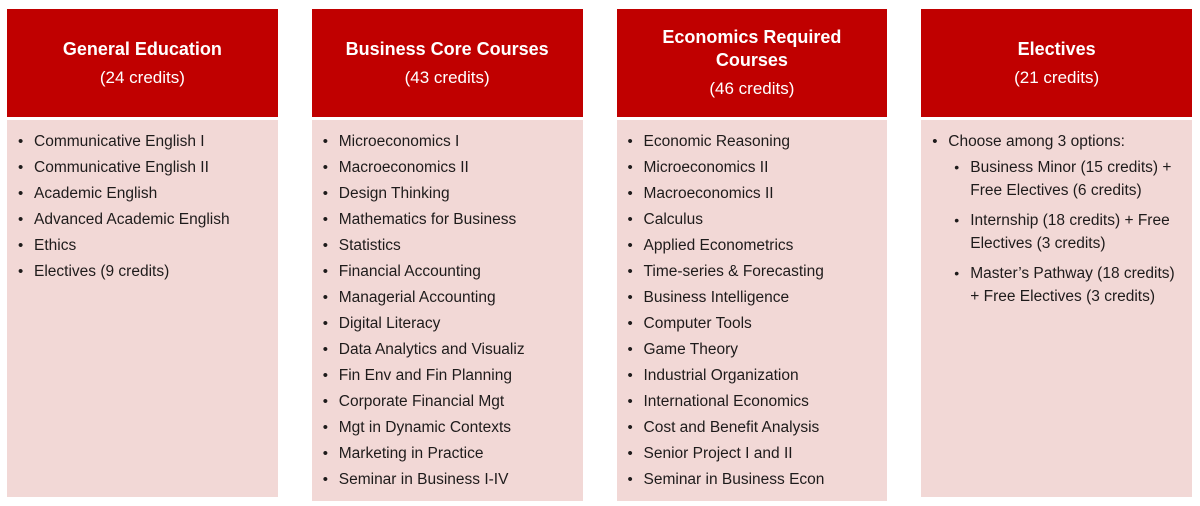  What do you see at coordinates (726, 401) in the screenshot?
I see `course-label: International Economics` at bounding box center [726, 401].